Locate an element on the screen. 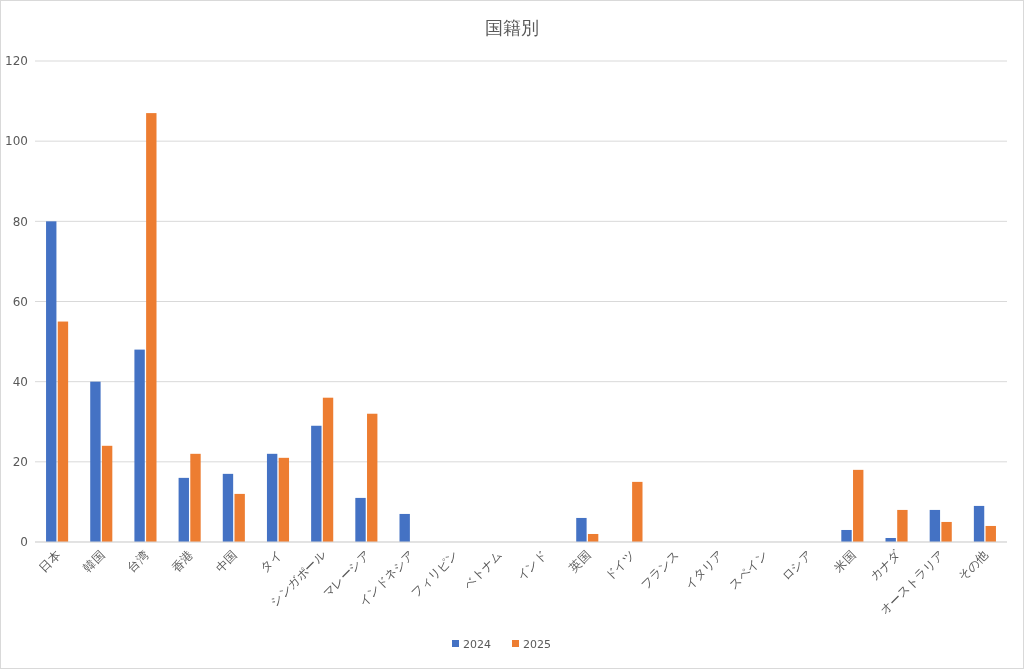 The image size is (1024, 669). x-tick-label: ベトナム is located at coordinates (483, 570).